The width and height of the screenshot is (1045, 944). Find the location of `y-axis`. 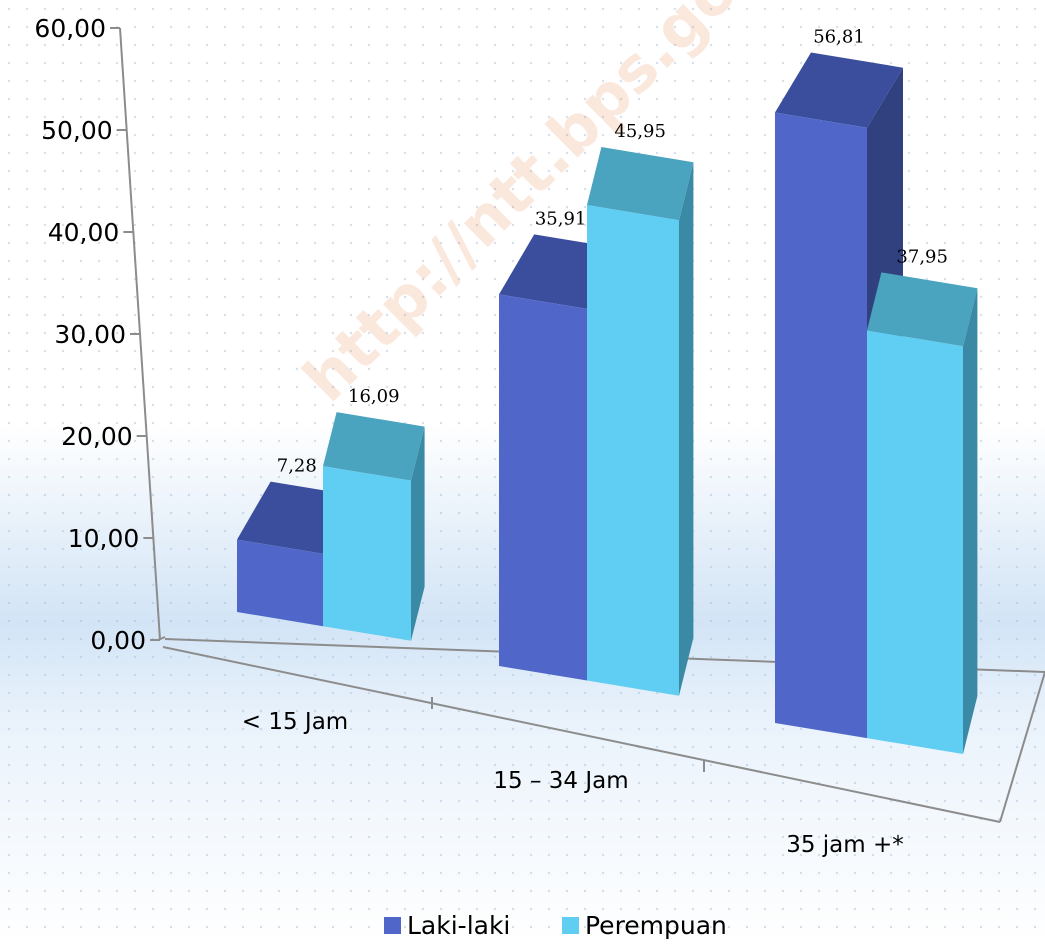

y-axis is located at coordinates (135, 334).